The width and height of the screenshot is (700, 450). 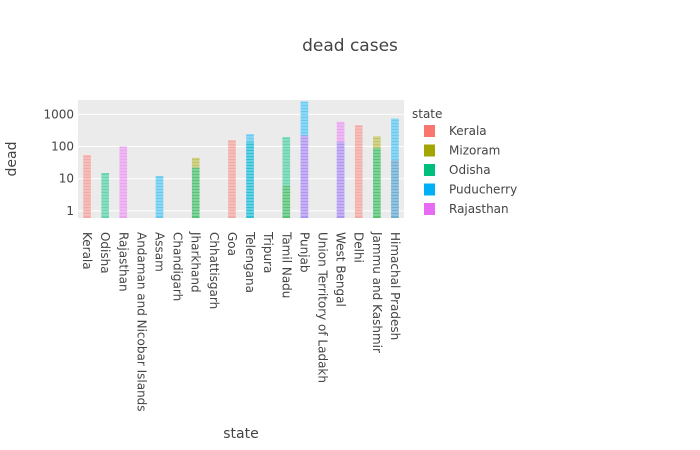 I want to click on chart-title: dead cases, so click(x=350, y=46).